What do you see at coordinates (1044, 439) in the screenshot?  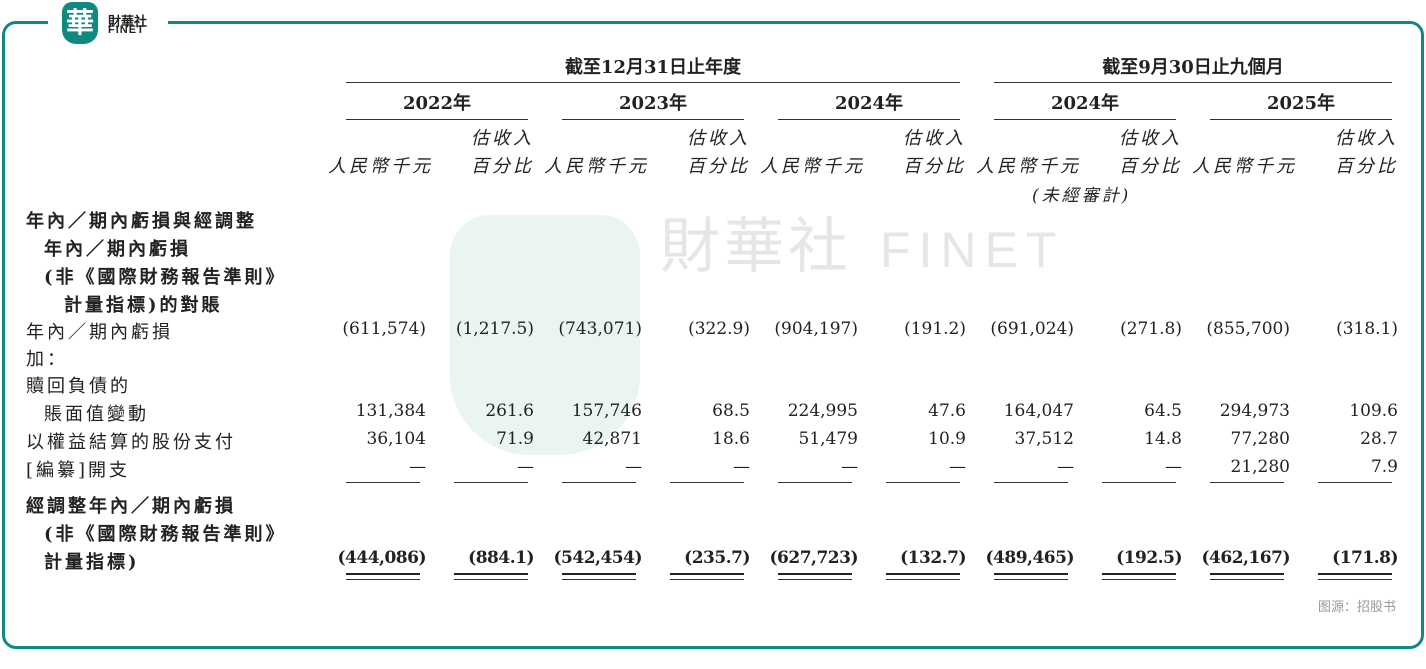 I see `table-cell: 37,512` at bounding box center [1044, 439].